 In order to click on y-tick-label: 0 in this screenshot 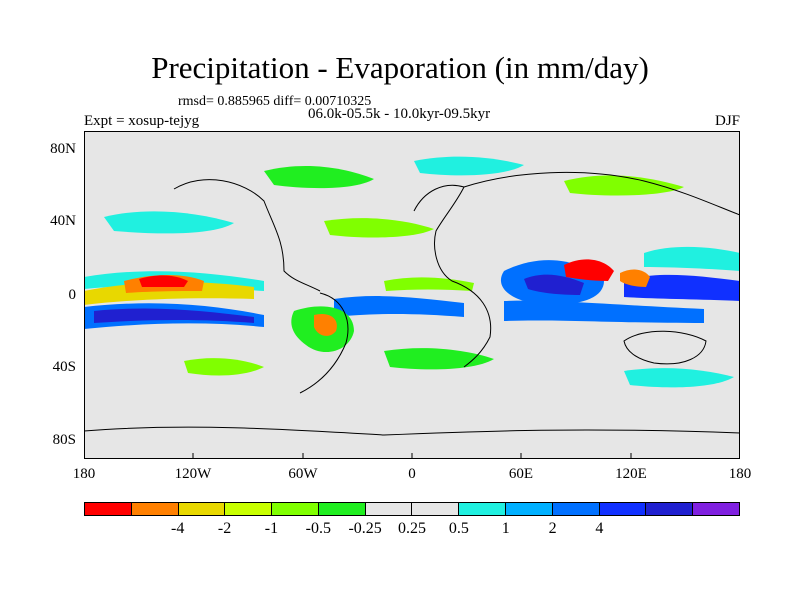, I will do `click(72, 295)`.